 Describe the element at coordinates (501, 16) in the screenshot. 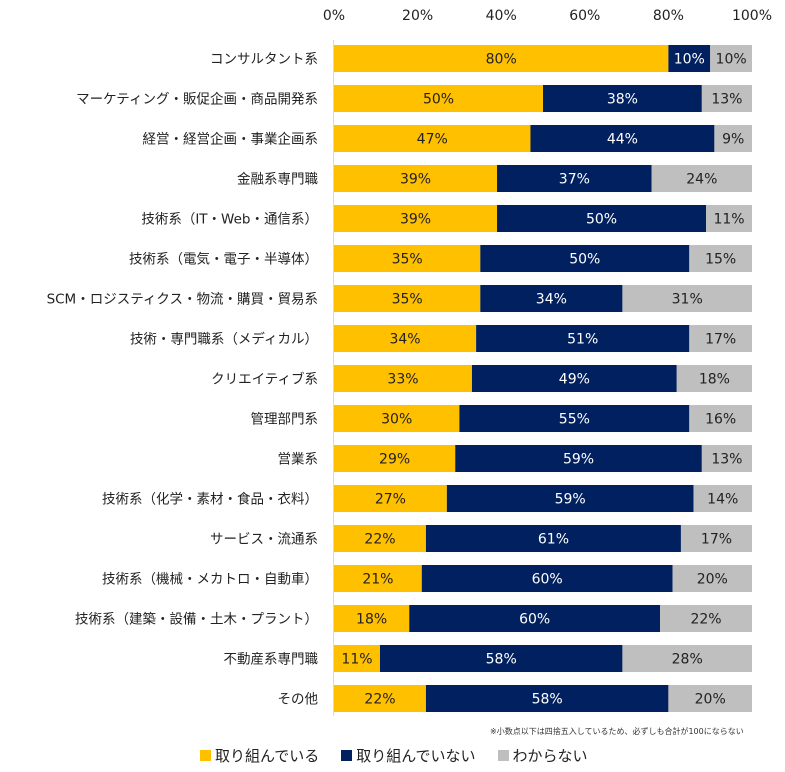

I see `x-tick-label: 40%` at that location.